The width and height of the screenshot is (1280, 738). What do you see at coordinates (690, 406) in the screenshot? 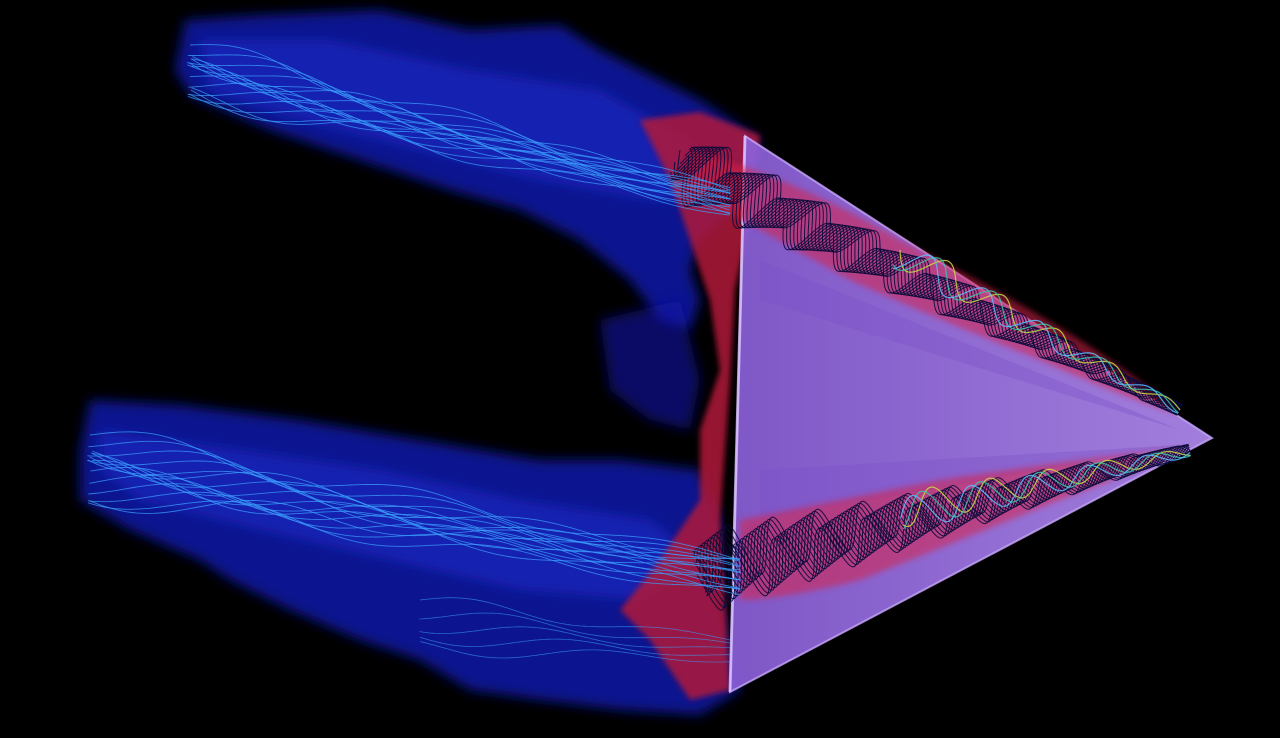
I see `vortex-shell` at bounding box center [690, 406].